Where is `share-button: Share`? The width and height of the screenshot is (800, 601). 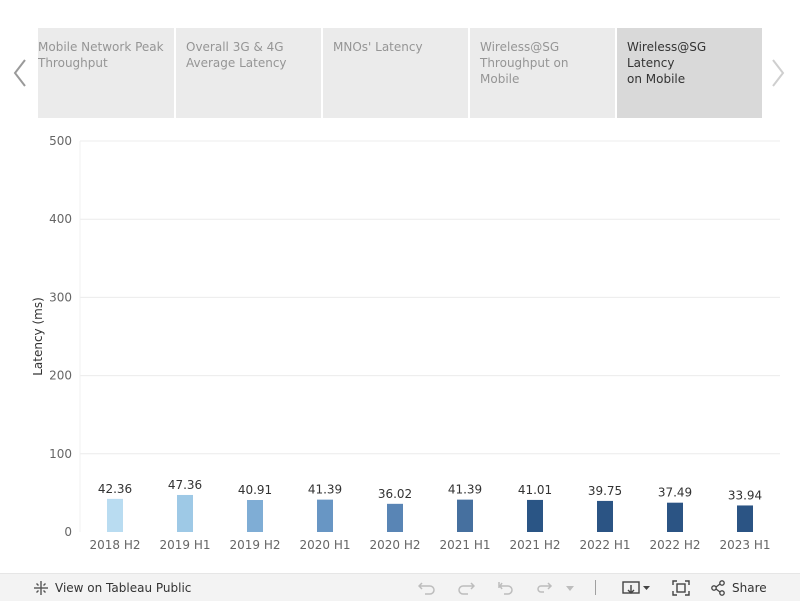
share-button: Share is located at coordinates (738, 587).